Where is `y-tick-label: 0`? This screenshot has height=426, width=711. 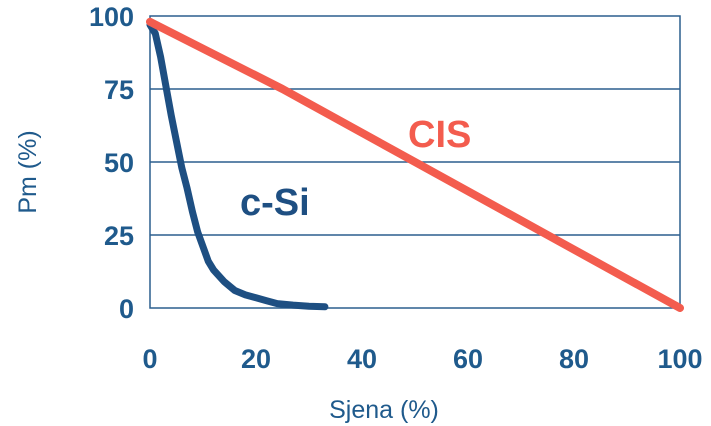 y-tick-label: 0 is located at coordinates (126, 309).